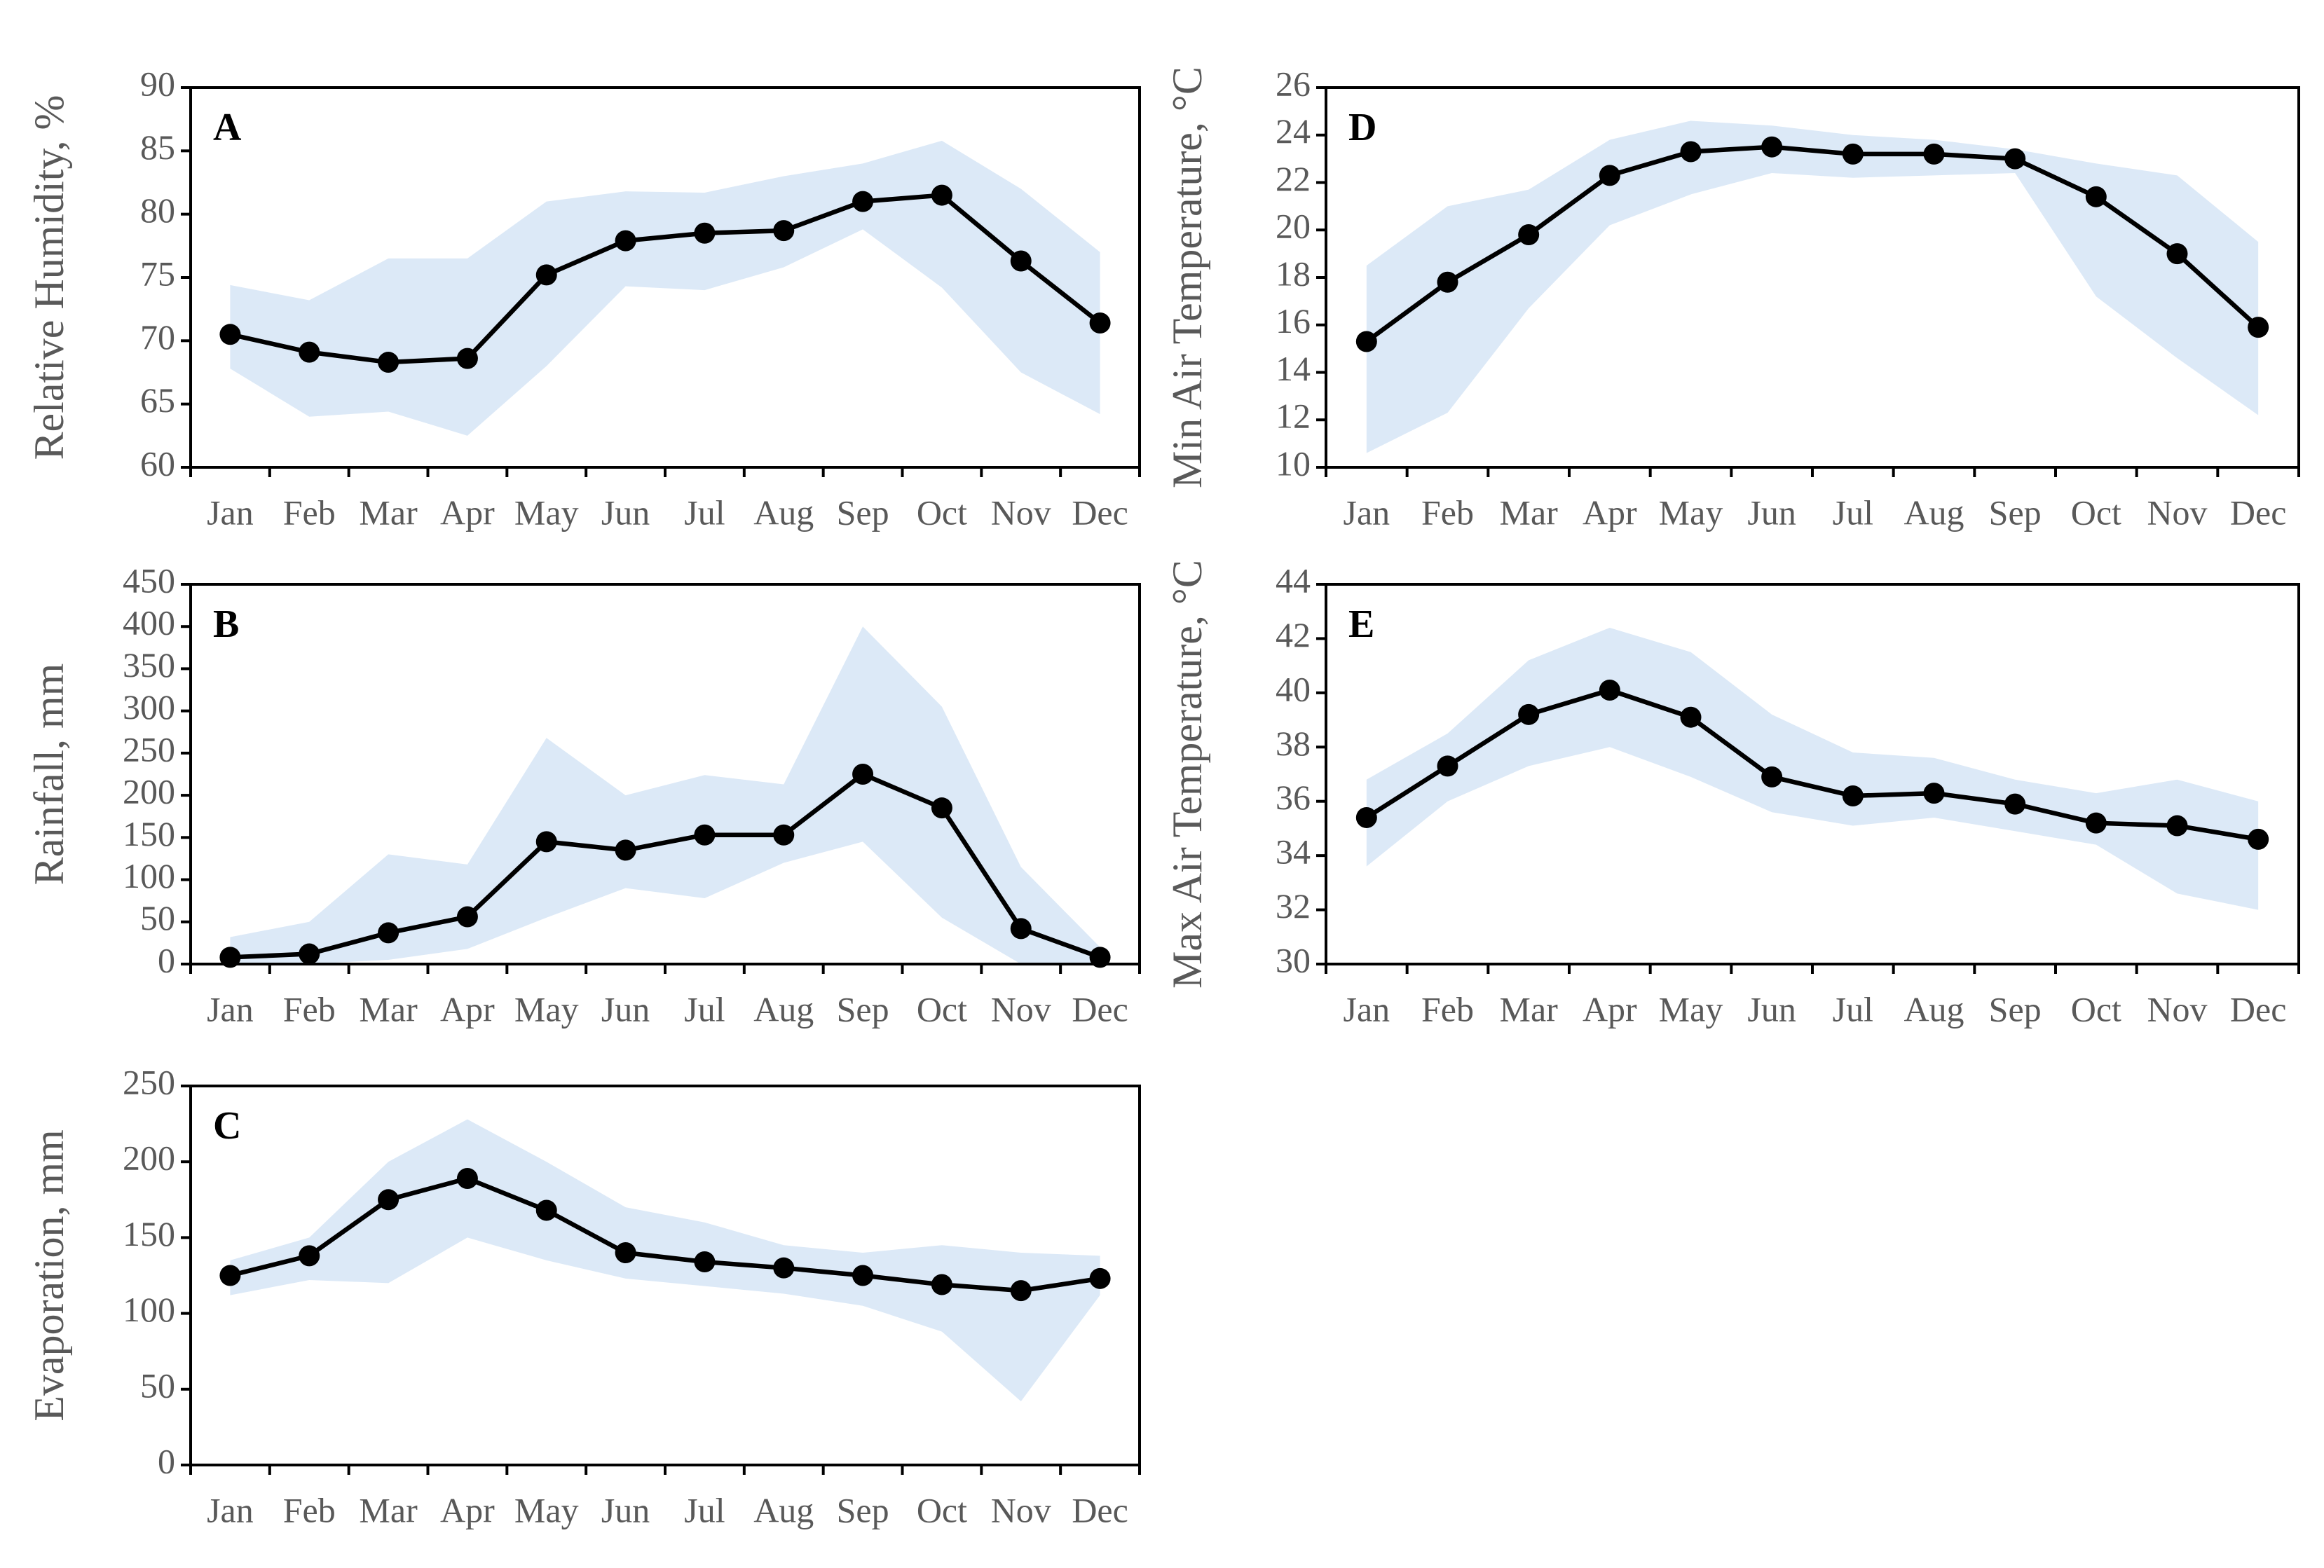 Image resolution: width=2324 pixels, height=1568 pixels. I want to click on y-tick-label: 90, so click(157, 83).